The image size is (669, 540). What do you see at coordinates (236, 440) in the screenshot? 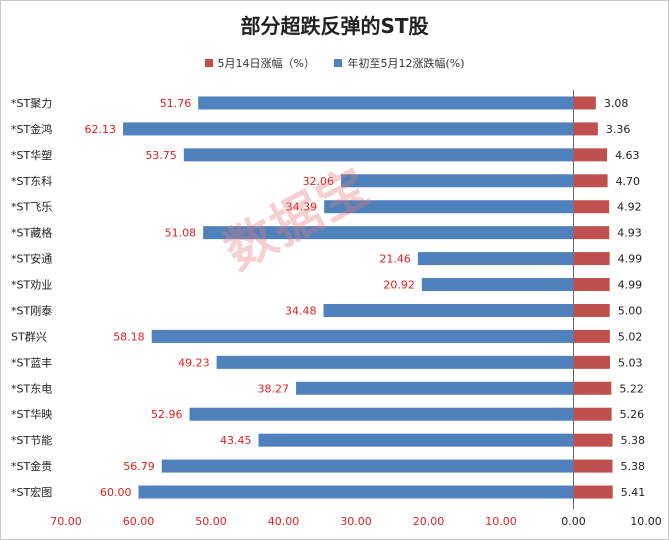
I see `data-label-ytd: 43.45` at bounding box center [236, 440].